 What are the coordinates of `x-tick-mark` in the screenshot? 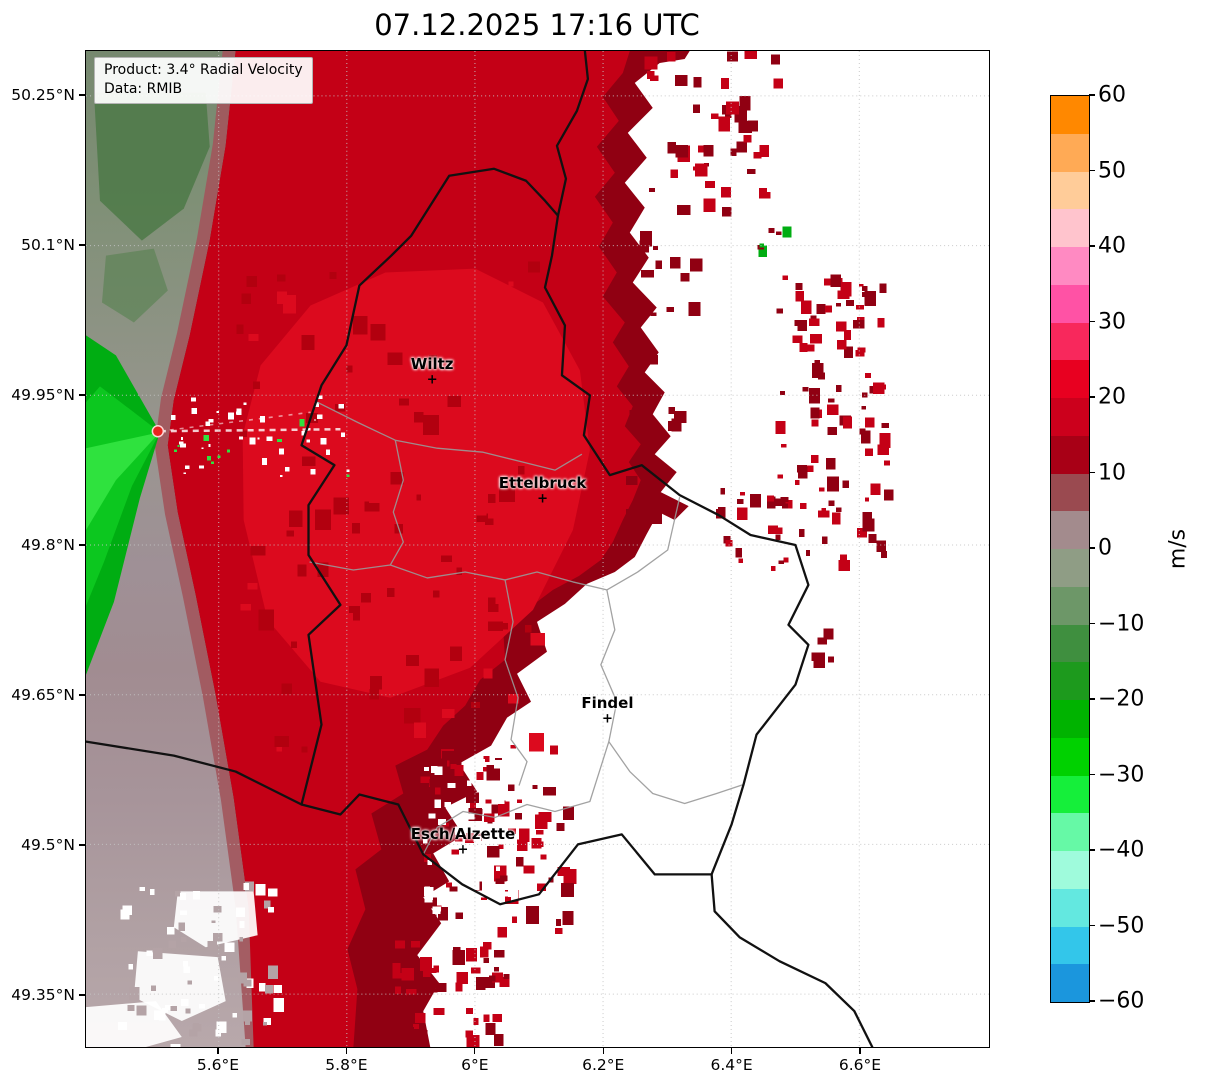 It's located at (346, 1051).